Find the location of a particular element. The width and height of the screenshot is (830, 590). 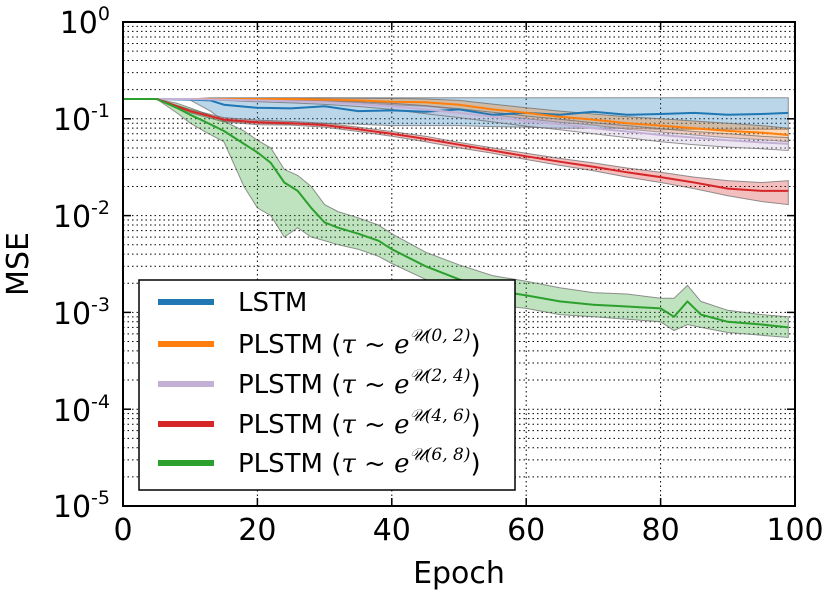

x-tick-label: 40 is located at coordinates (392, 530).